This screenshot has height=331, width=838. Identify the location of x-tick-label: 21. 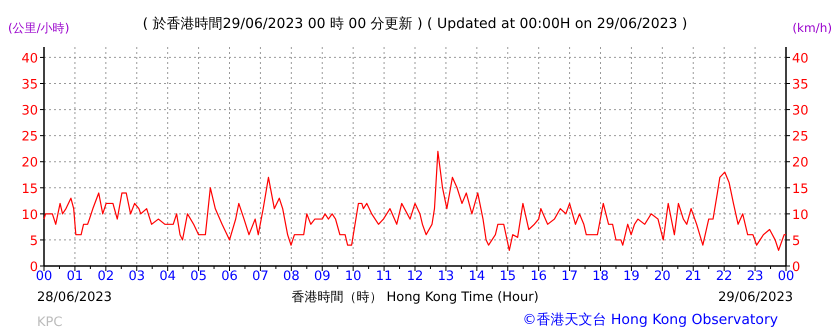
(693, 276).